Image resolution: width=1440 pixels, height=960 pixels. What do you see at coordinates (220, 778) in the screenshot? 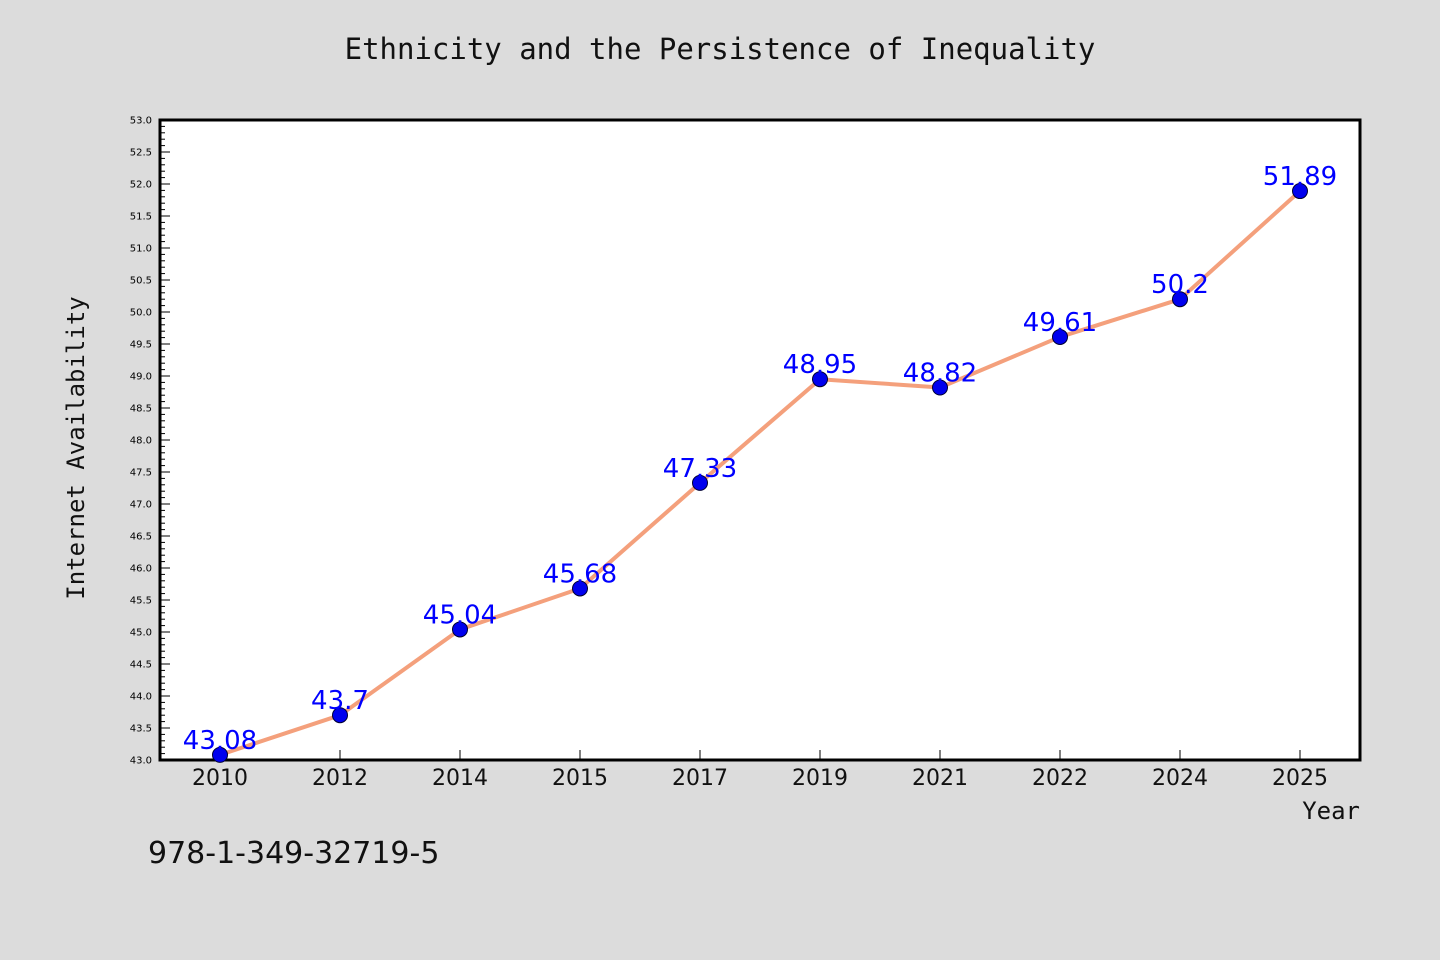
I see `x-tick-label: 2010` at bounding box center [220, 778].